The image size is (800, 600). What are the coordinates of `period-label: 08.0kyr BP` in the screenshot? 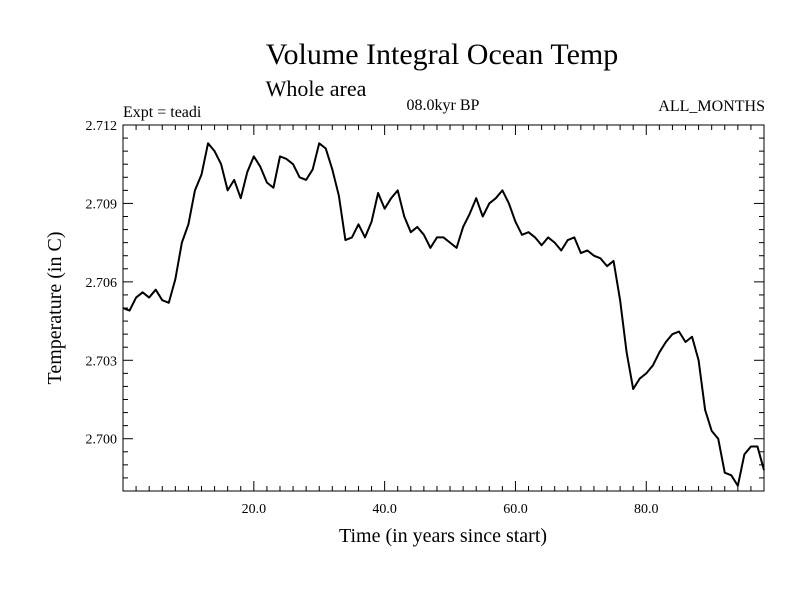 It's located at (443, 105).